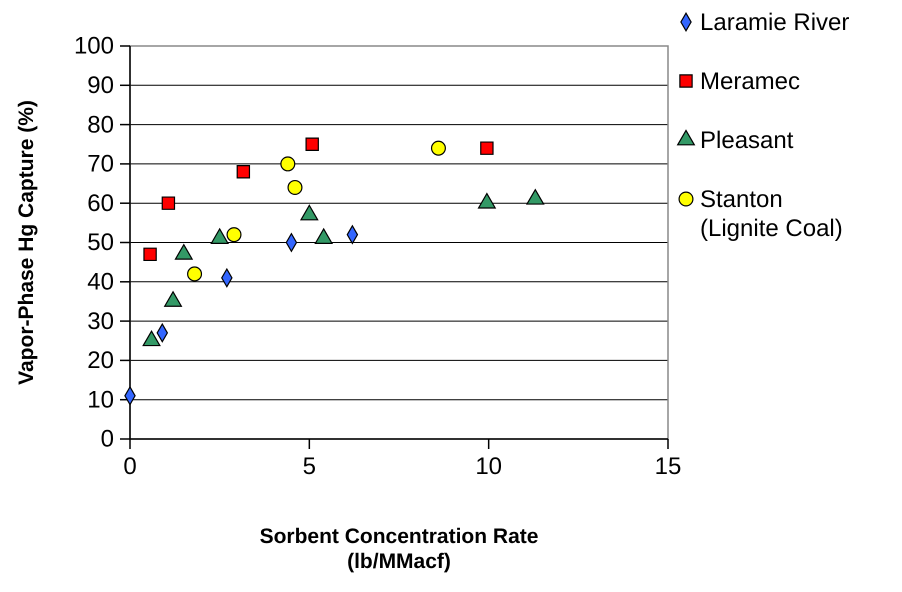  I want to click on x-tick-label: 15, so click(668, 466).